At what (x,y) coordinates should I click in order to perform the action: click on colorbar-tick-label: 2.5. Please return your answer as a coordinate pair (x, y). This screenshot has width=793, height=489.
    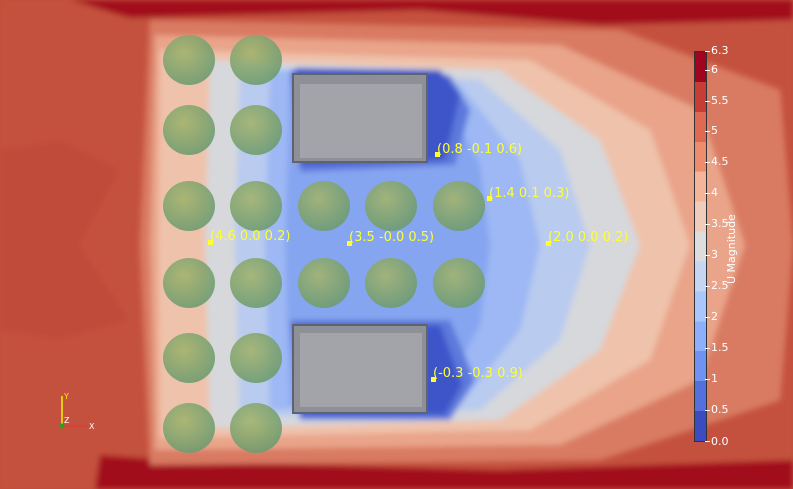
    Looking at the image, I should click on (720, 286).